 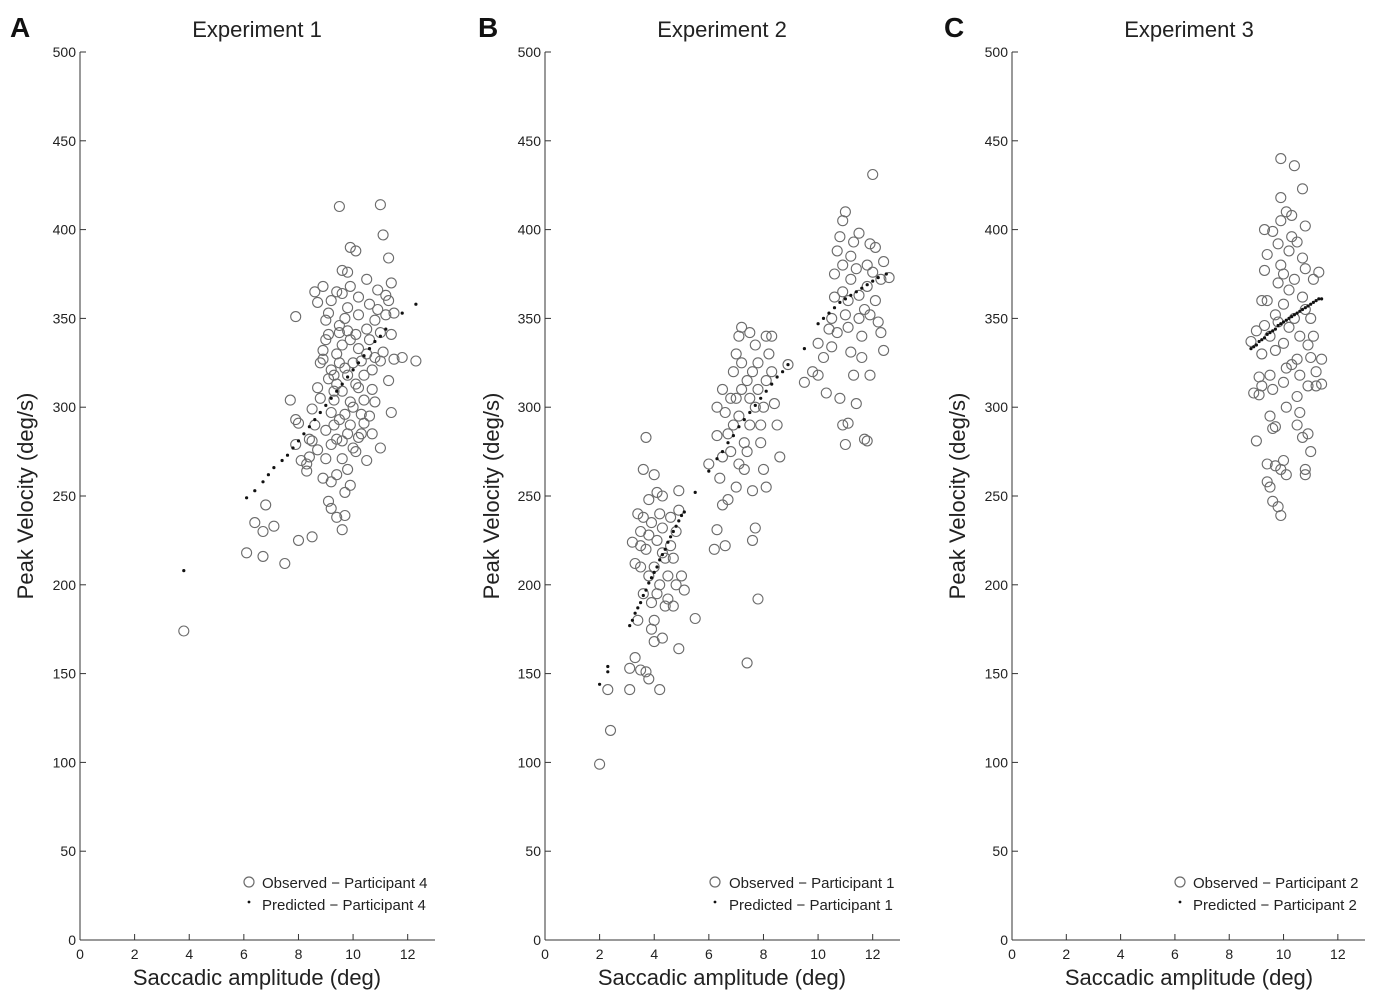 What do you see at coordinates (530, 762) in the screenshot?
I see `y-tick-label: 100` at bounding box center [530, 762].